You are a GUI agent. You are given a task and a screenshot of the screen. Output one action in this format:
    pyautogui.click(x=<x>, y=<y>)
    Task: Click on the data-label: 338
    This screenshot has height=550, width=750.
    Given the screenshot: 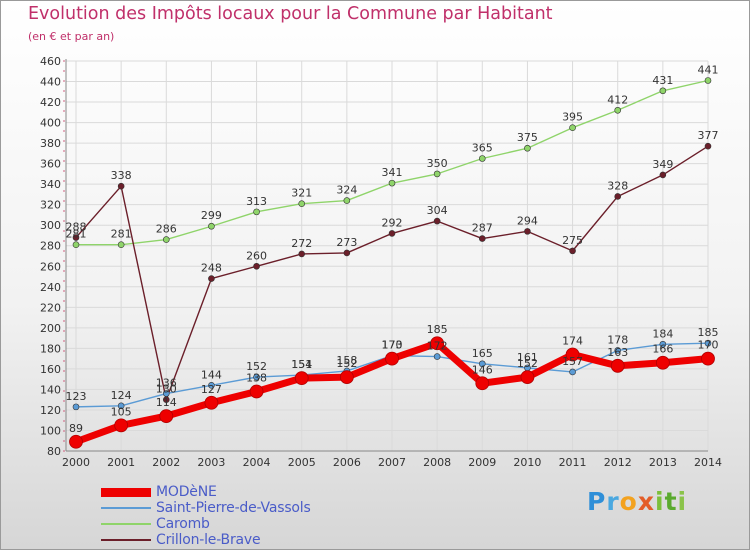 What is the action you would take?
    pyautogui.click(x=121, y=175)
    